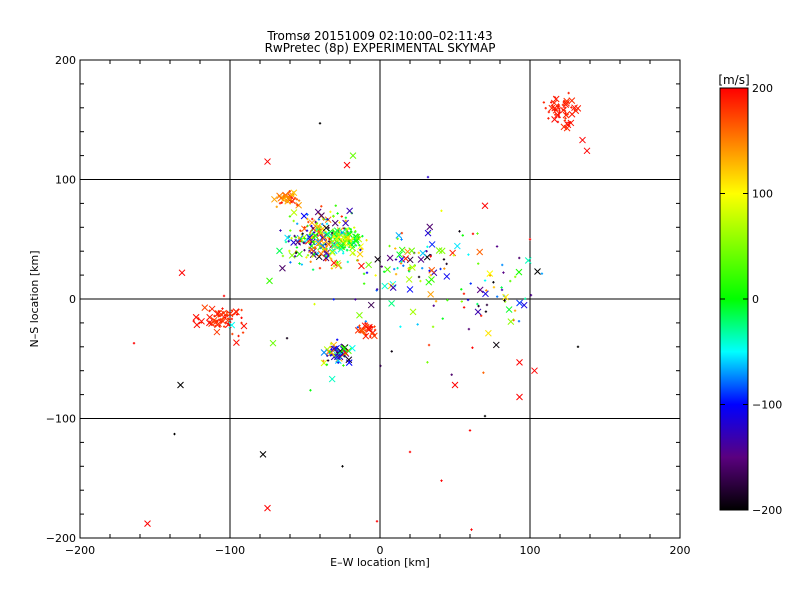  Describe the element at coordinates (379, 36) in the screenshot. I see `chart-title: Tromsø 20151009 02:10:00–02:11:43` at that location.